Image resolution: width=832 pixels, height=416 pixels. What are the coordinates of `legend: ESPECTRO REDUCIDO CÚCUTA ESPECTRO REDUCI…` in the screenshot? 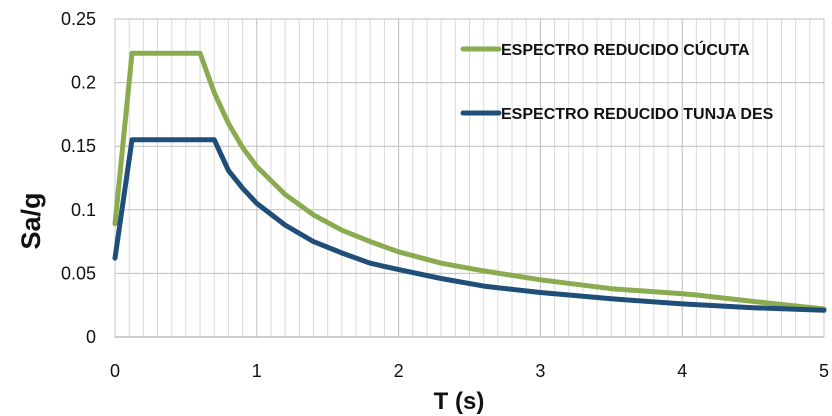 It's located at (617, 81).